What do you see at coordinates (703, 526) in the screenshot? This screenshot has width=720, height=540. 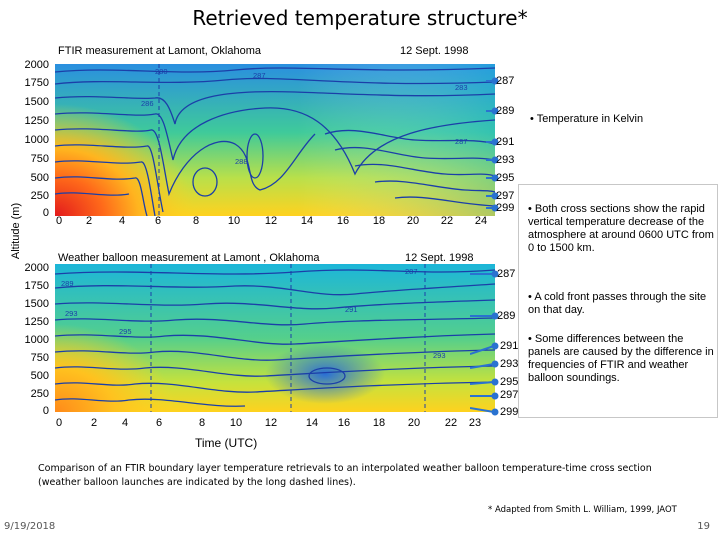 I see `page-number: 19` at bounding box center [703, 526].